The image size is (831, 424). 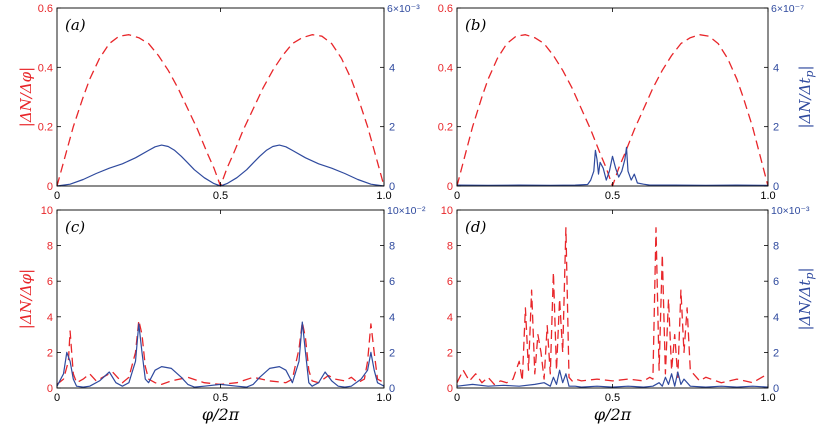 What do you see at coordinates (475, 25) in the screenshot?
I see `panel-label: (b)` at bounding box center [475, 25].